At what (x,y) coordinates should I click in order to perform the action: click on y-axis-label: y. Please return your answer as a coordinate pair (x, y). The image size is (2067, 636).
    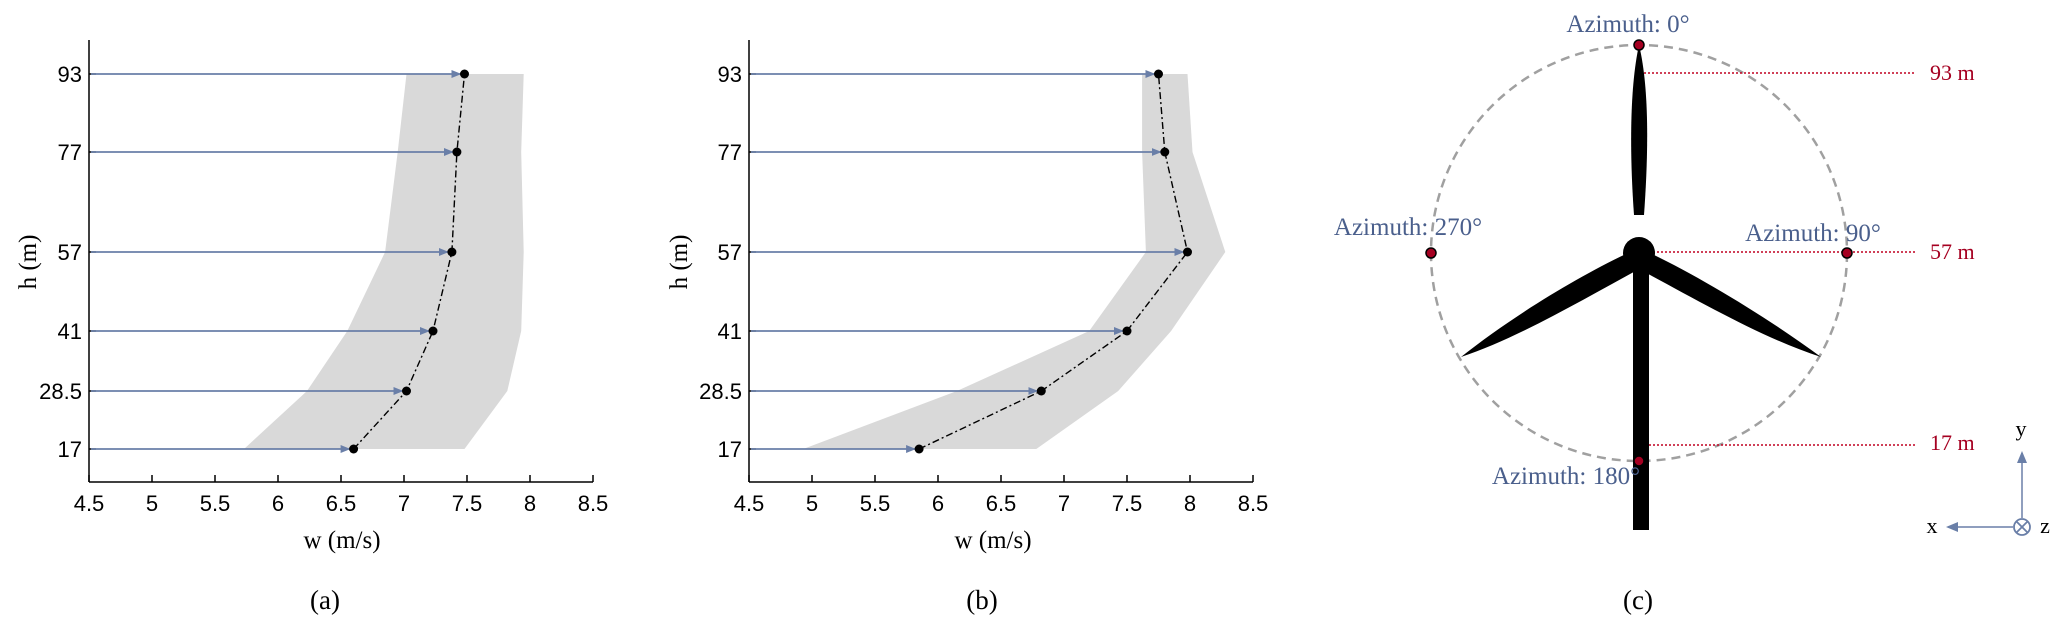
    Looking at the image, I should click on (2021, 428).